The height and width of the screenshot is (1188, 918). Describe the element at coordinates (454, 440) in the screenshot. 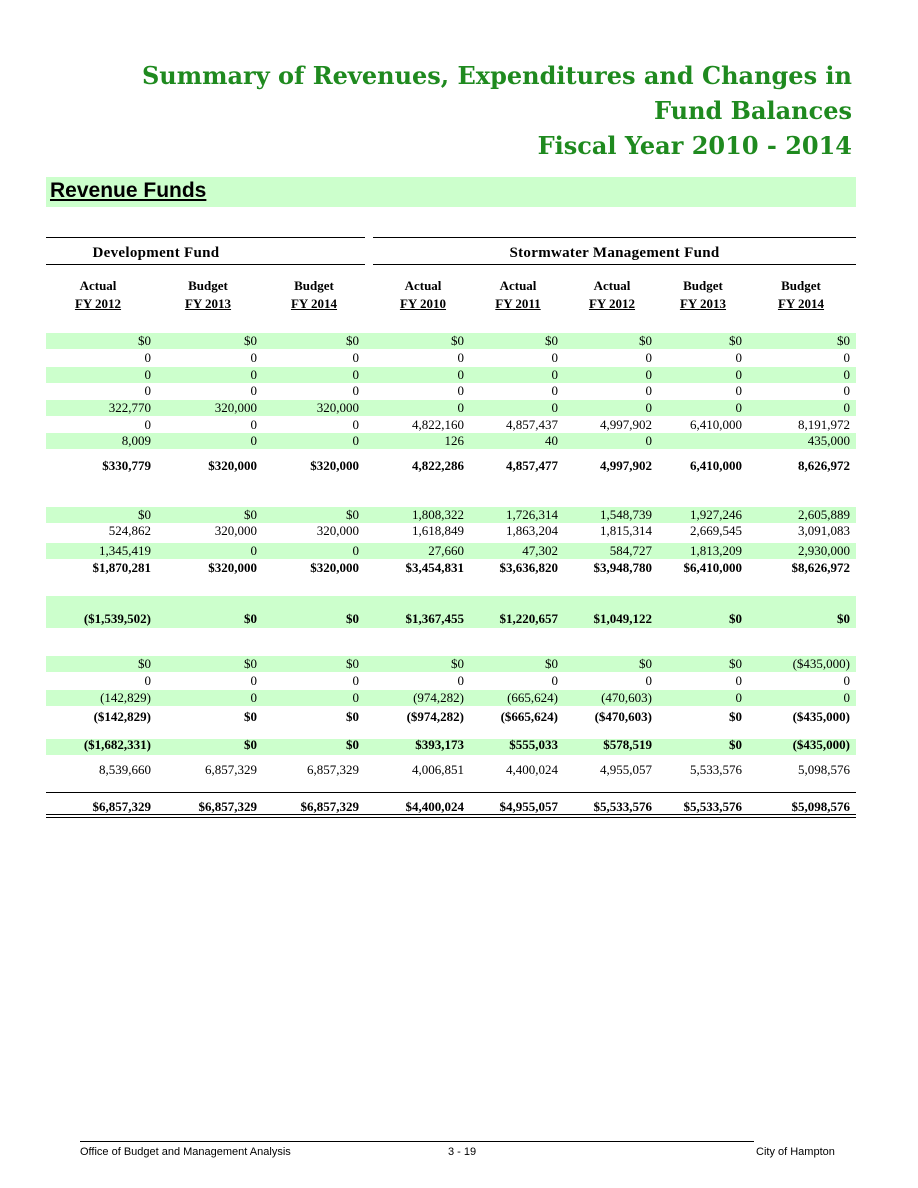

I see `table-cell: 126` at that location.